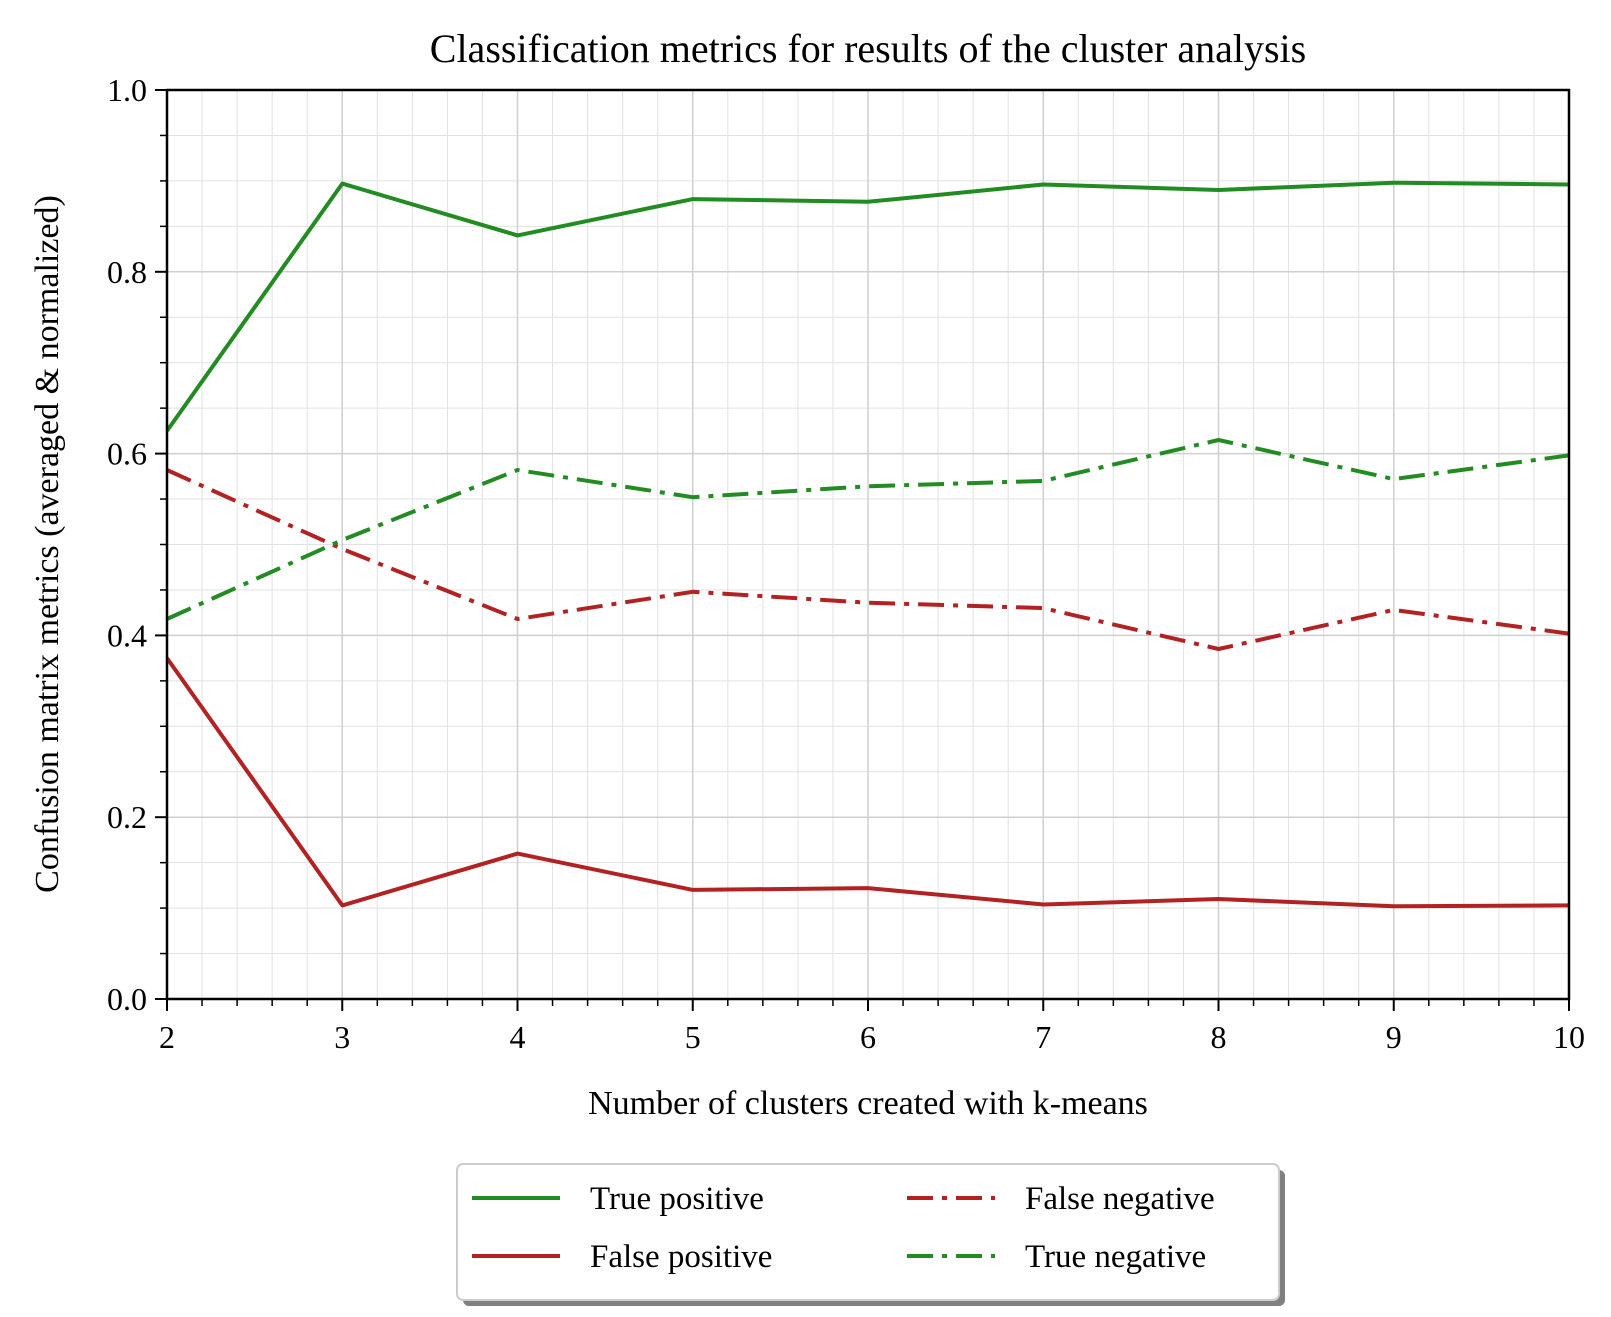  I want to click on y-tick-label: 0.6, so click(127, 454).